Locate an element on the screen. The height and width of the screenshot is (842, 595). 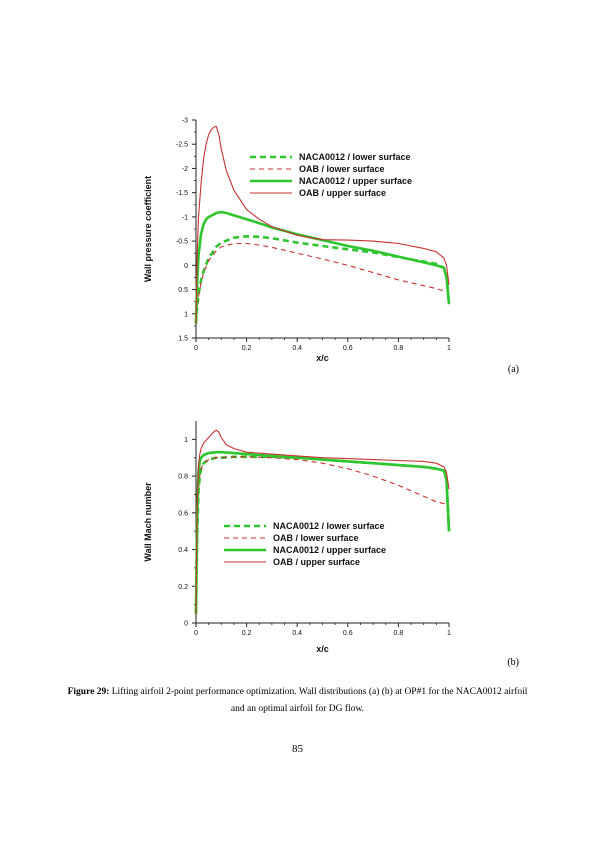
y-tick-label: 0.4 is located at coordinates (183, 550).